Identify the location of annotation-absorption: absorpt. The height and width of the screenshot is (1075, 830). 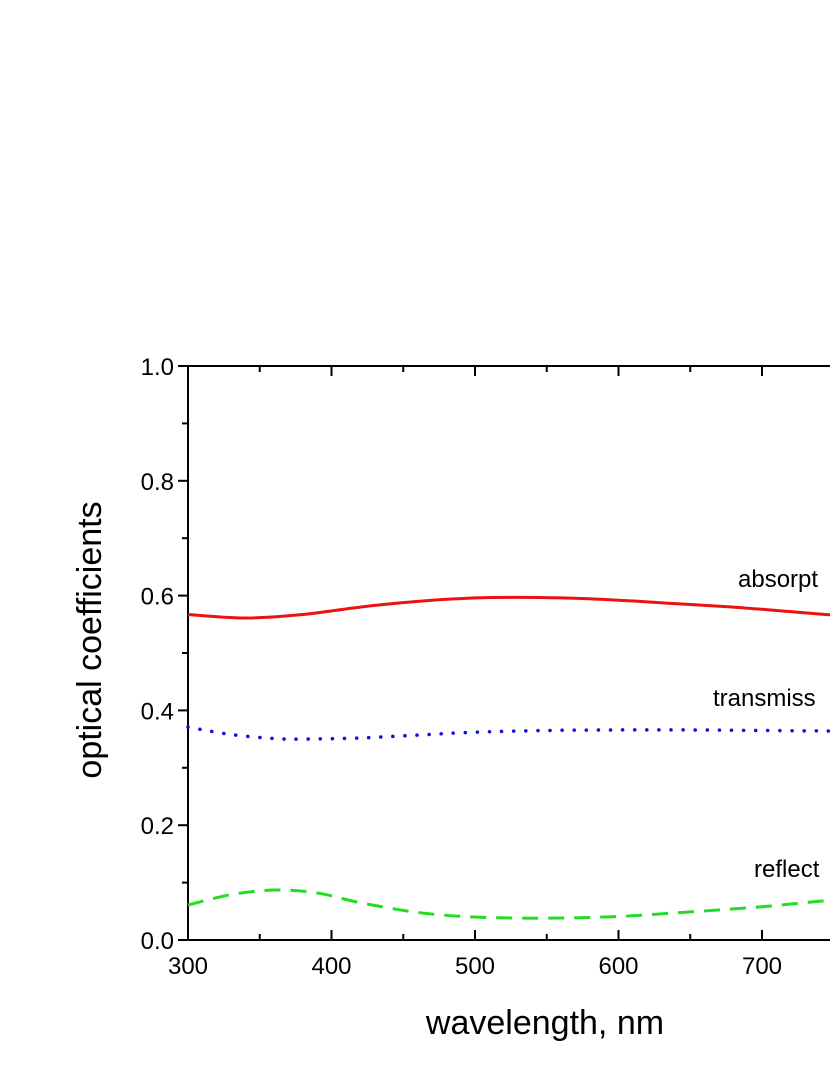
(778, 579).